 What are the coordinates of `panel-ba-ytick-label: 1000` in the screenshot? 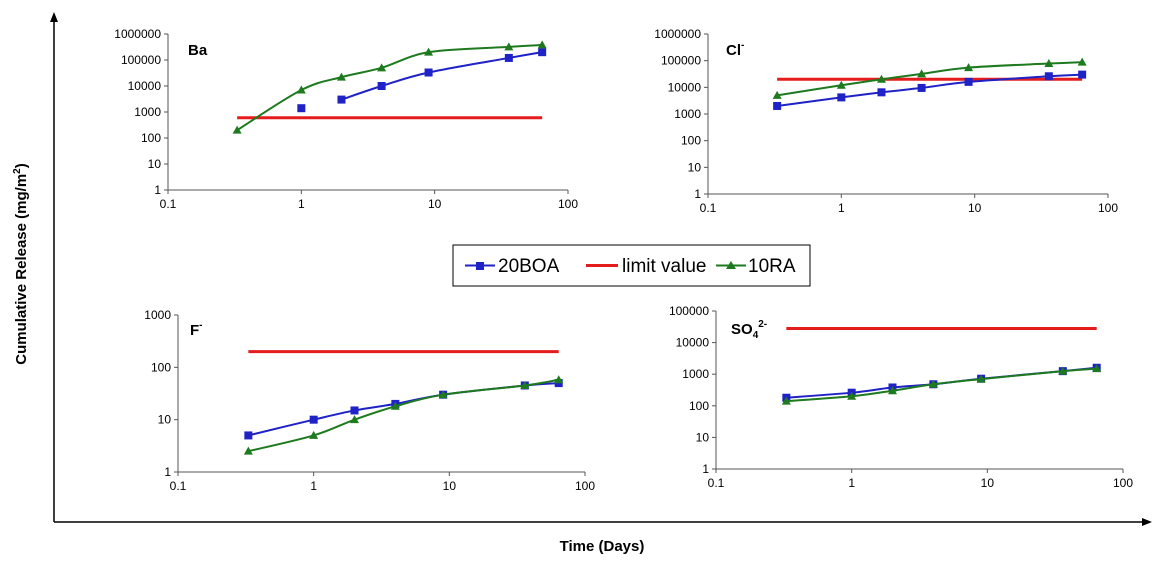 It's located at (147, 112).